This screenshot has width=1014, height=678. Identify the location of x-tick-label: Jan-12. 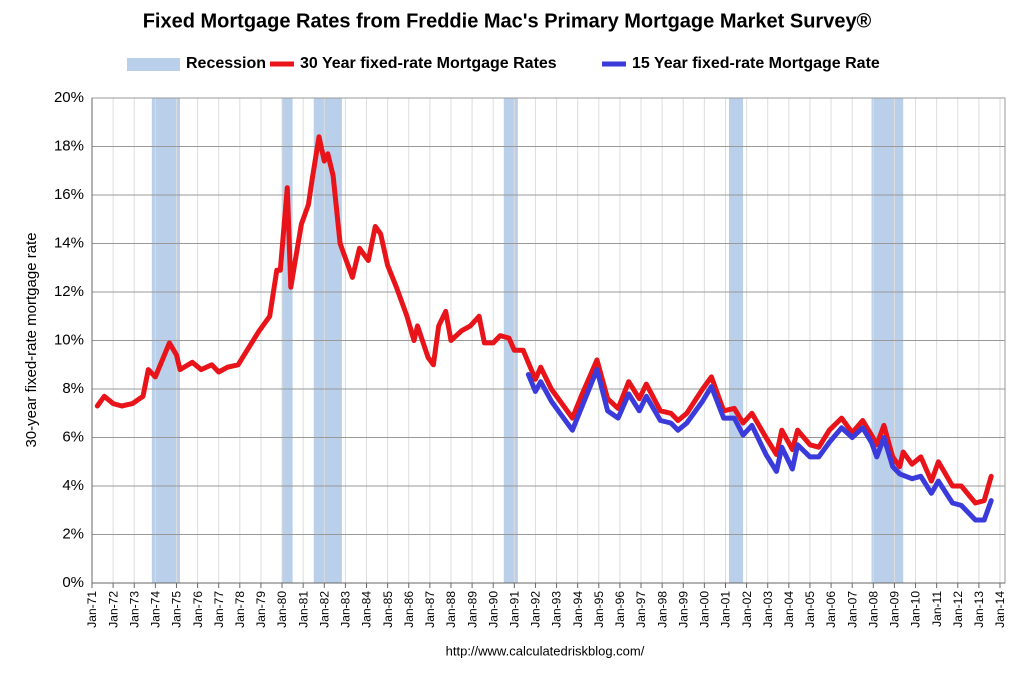
(958, 609).